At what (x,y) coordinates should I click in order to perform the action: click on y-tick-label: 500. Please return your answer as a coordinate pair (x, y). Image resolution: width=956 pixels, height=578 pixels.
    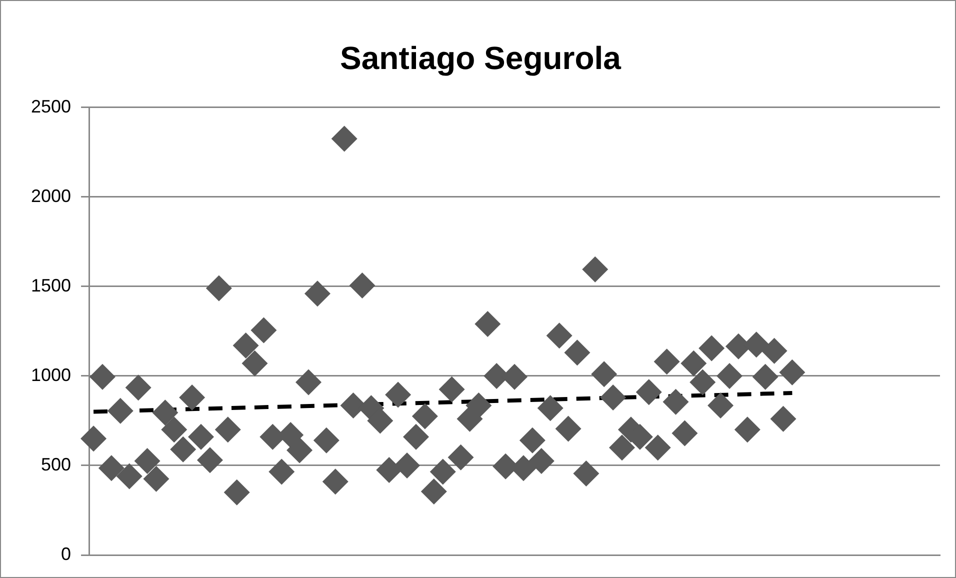
    Looking at the image, I should click on (56, 464).